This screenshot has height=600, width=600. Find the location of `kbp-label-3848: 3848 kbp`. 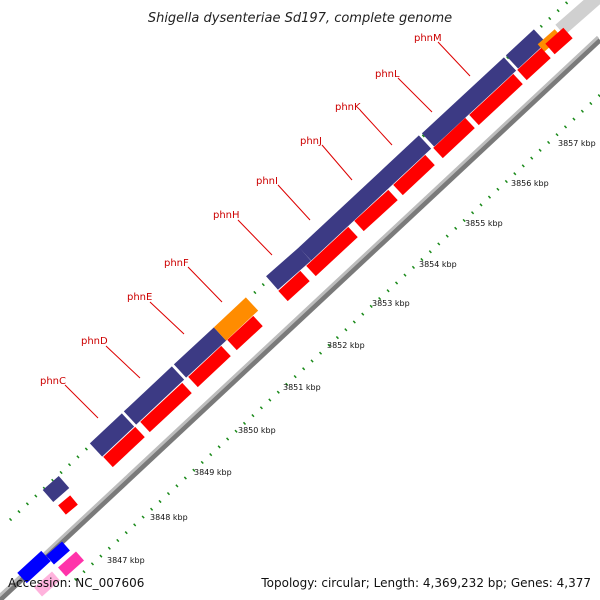

kbp-label-3848: 3848 kbp is located at coordinates (169, 517).